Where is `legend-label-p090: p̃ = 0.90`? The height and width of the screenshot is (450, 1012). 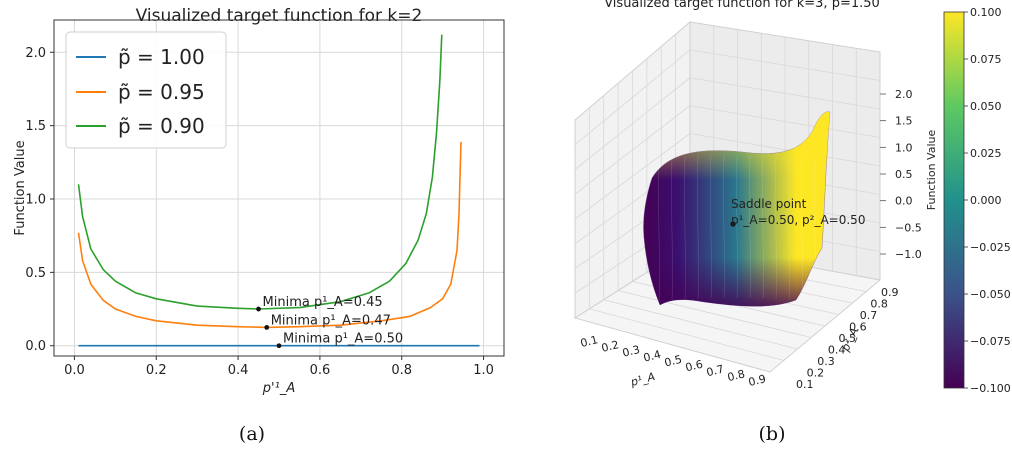 legend-label-p090: p̃ = 0.90 is located at coordinates (161, 126).